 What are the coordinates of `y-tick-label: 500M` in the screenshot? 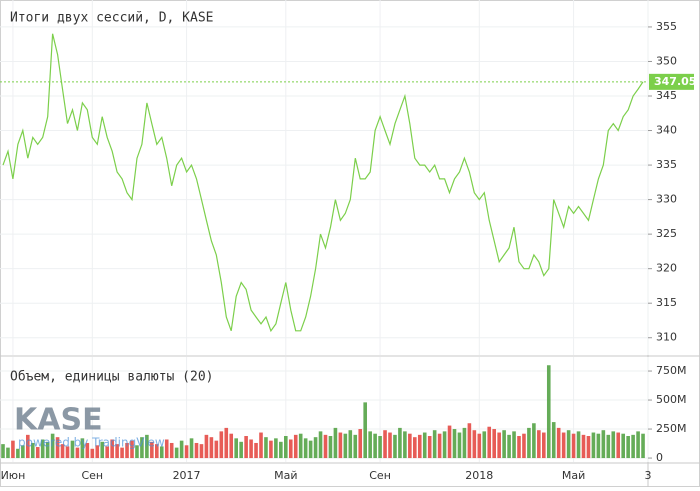 It's located at (671, 399).